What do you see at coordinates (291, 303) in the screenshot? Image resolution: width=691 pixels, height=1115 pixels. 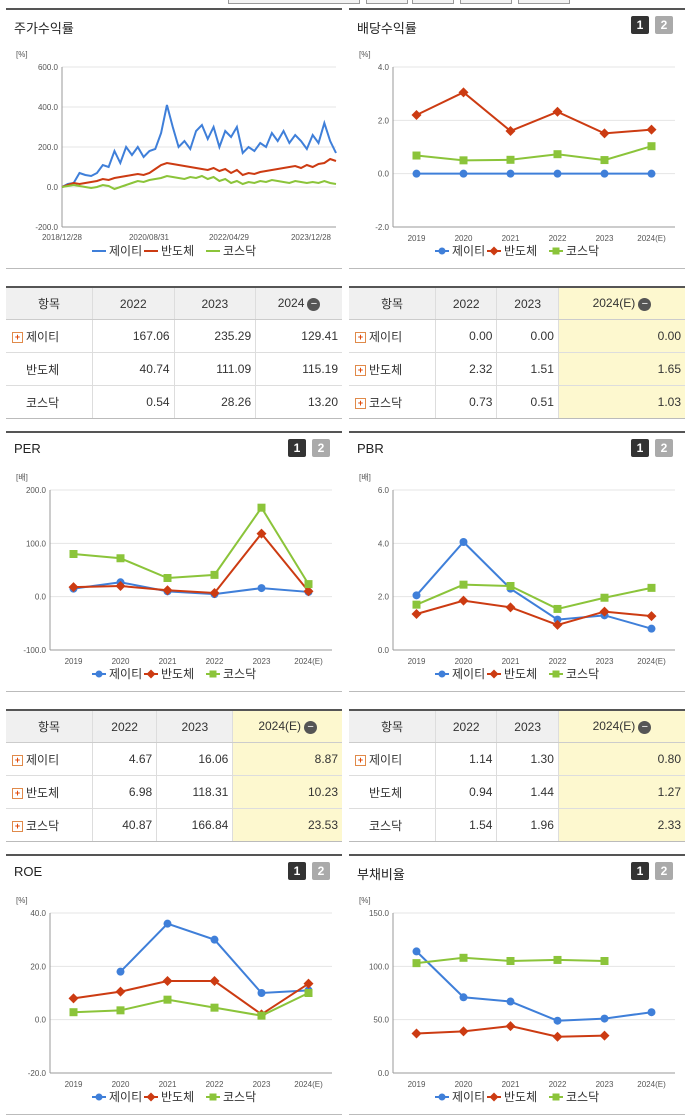 I see `column-header: 2024` at bounding box center [291, 303].